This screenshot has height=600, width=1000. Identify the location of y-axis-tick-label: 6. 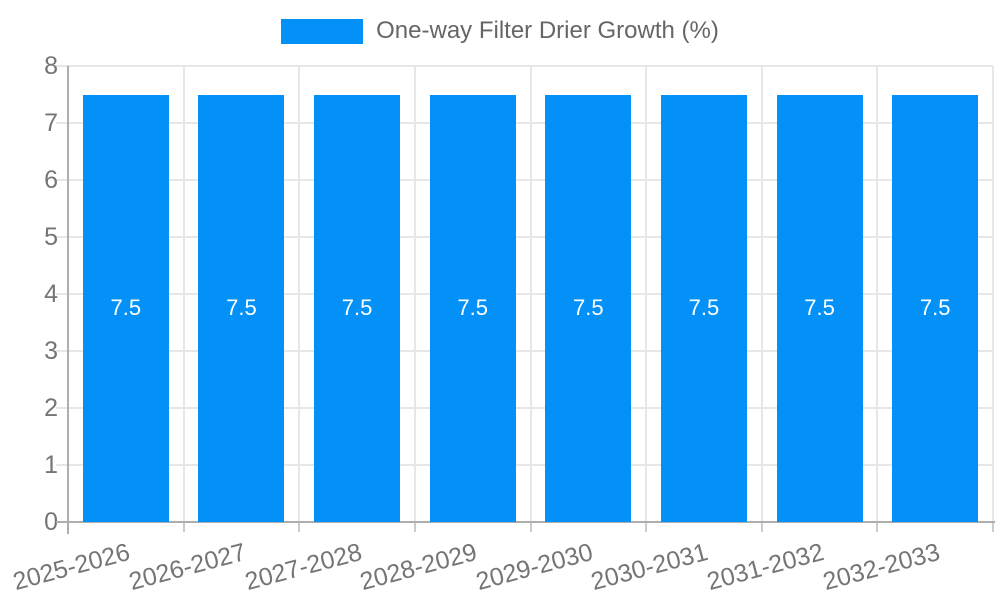
(51, 180).